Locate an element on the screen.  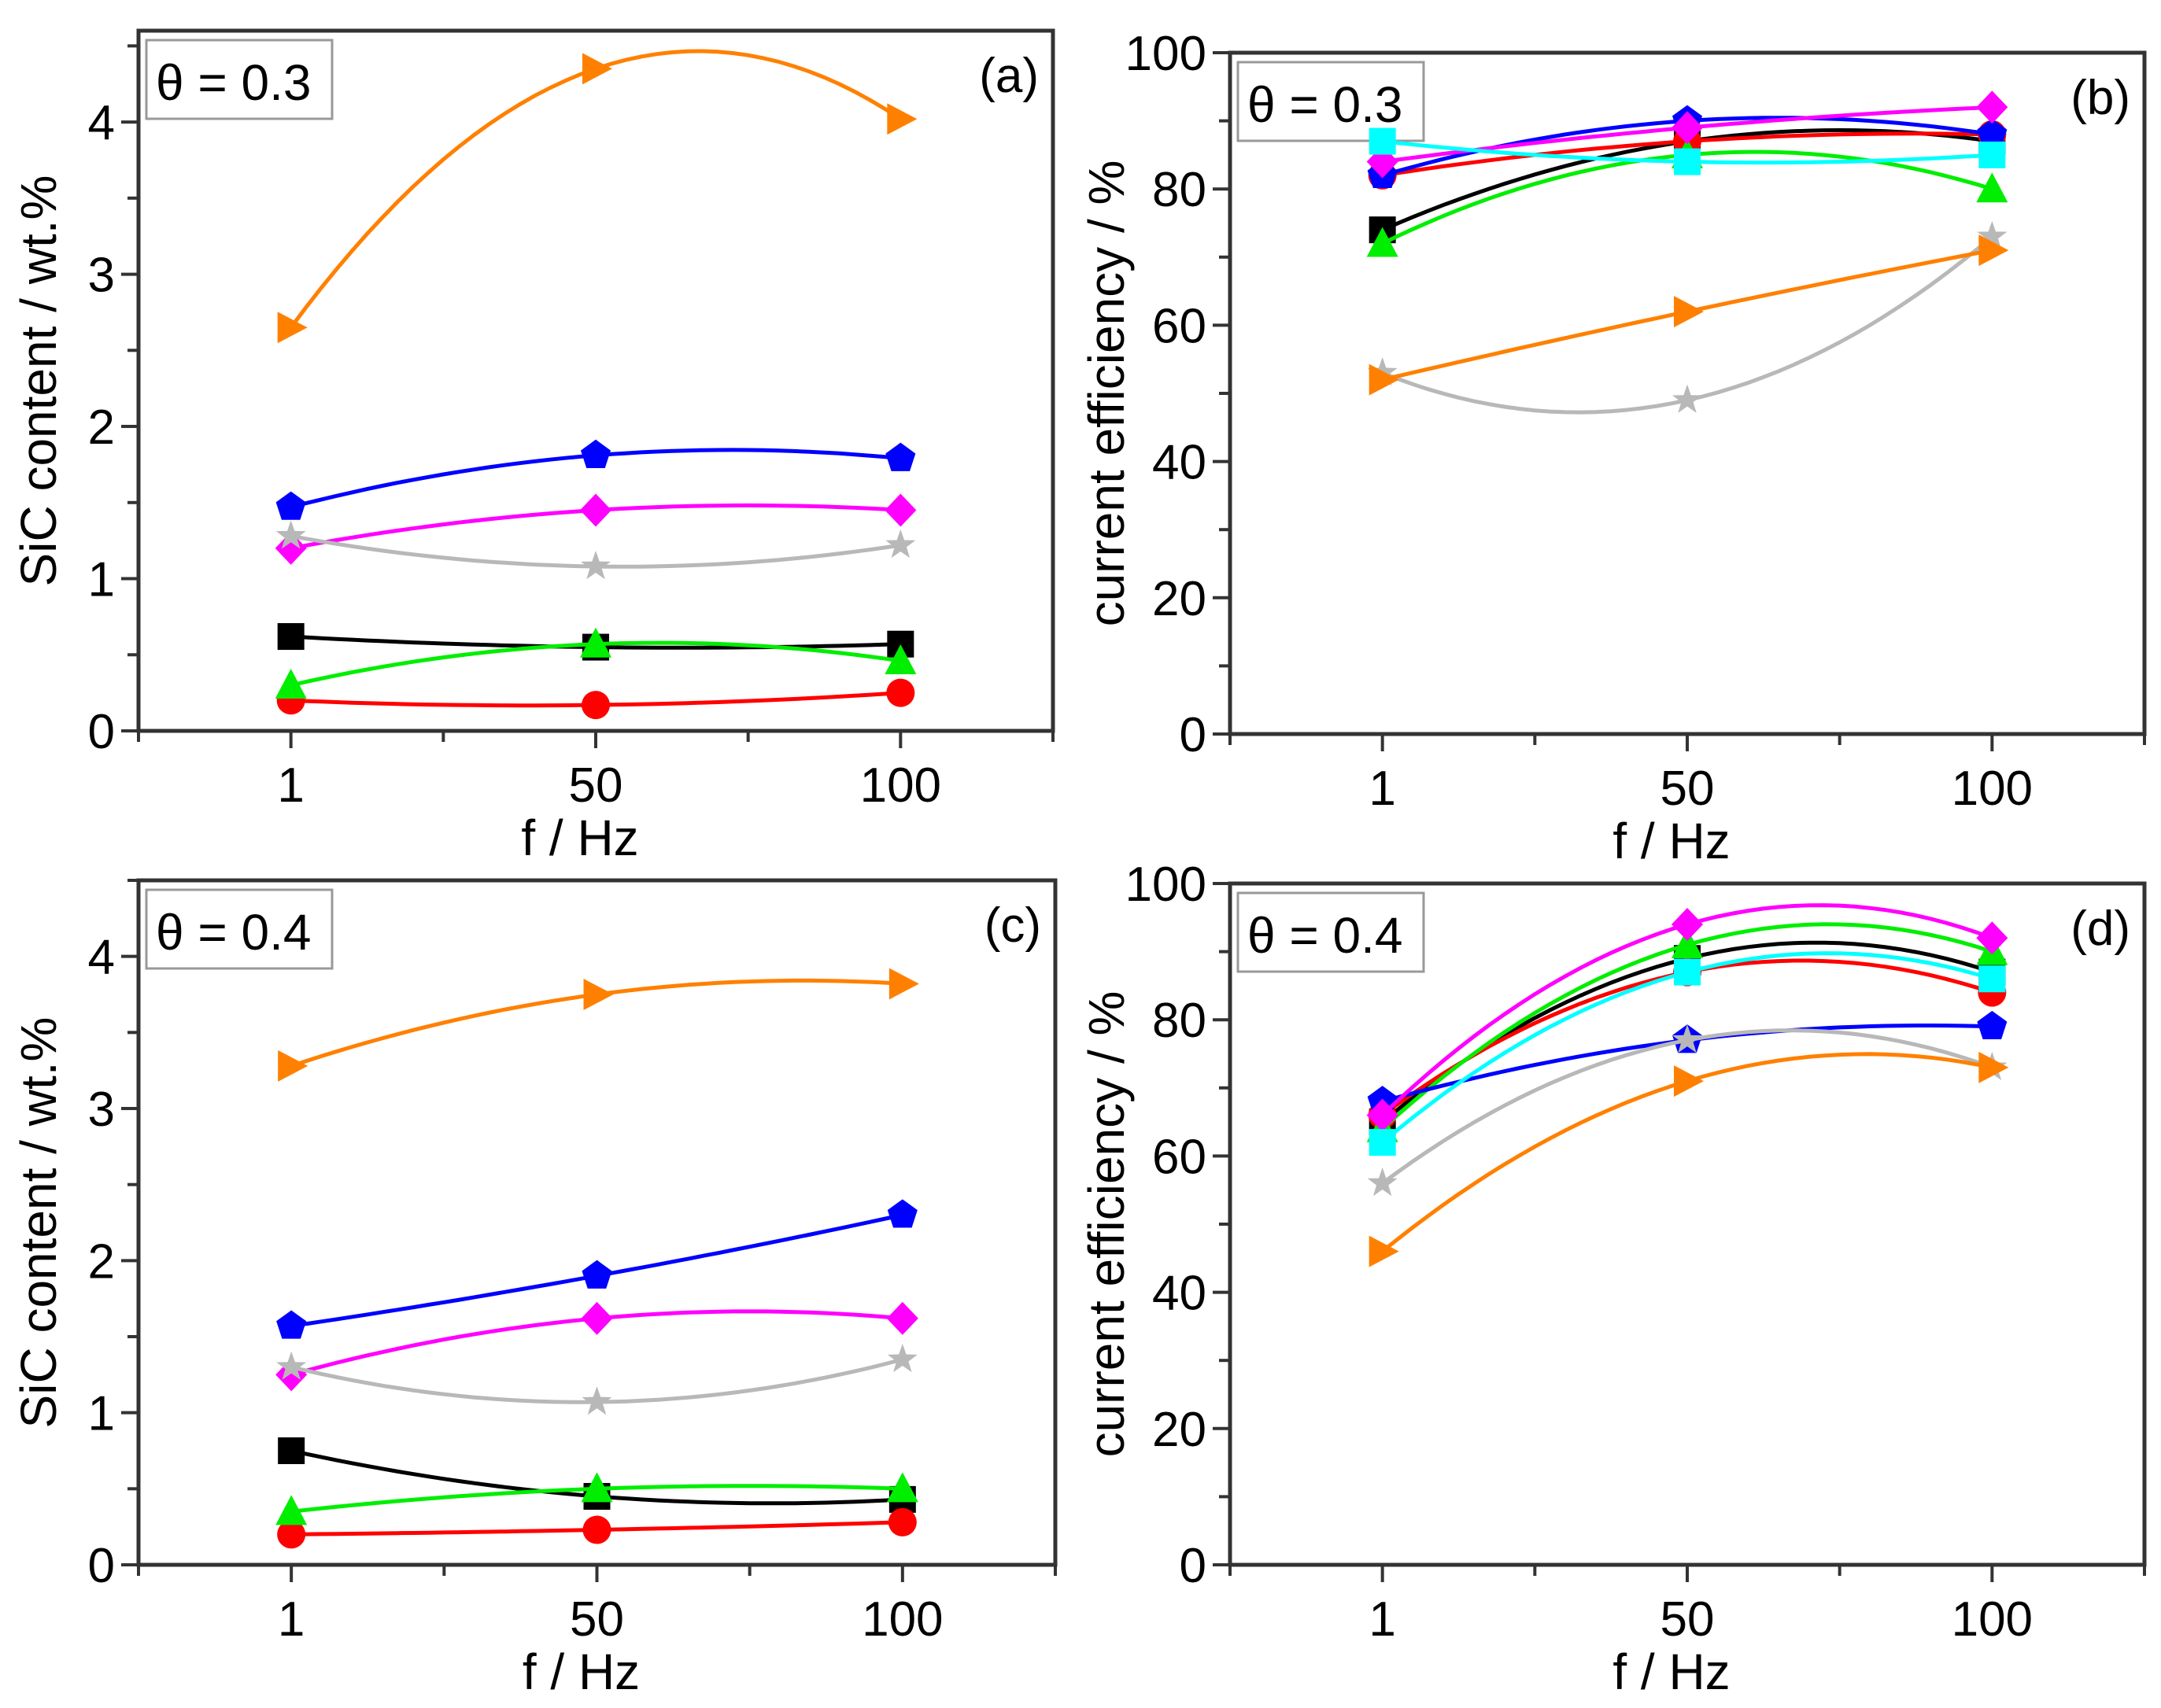
y-tick-label: 2 is located at coordinates (101, 427).